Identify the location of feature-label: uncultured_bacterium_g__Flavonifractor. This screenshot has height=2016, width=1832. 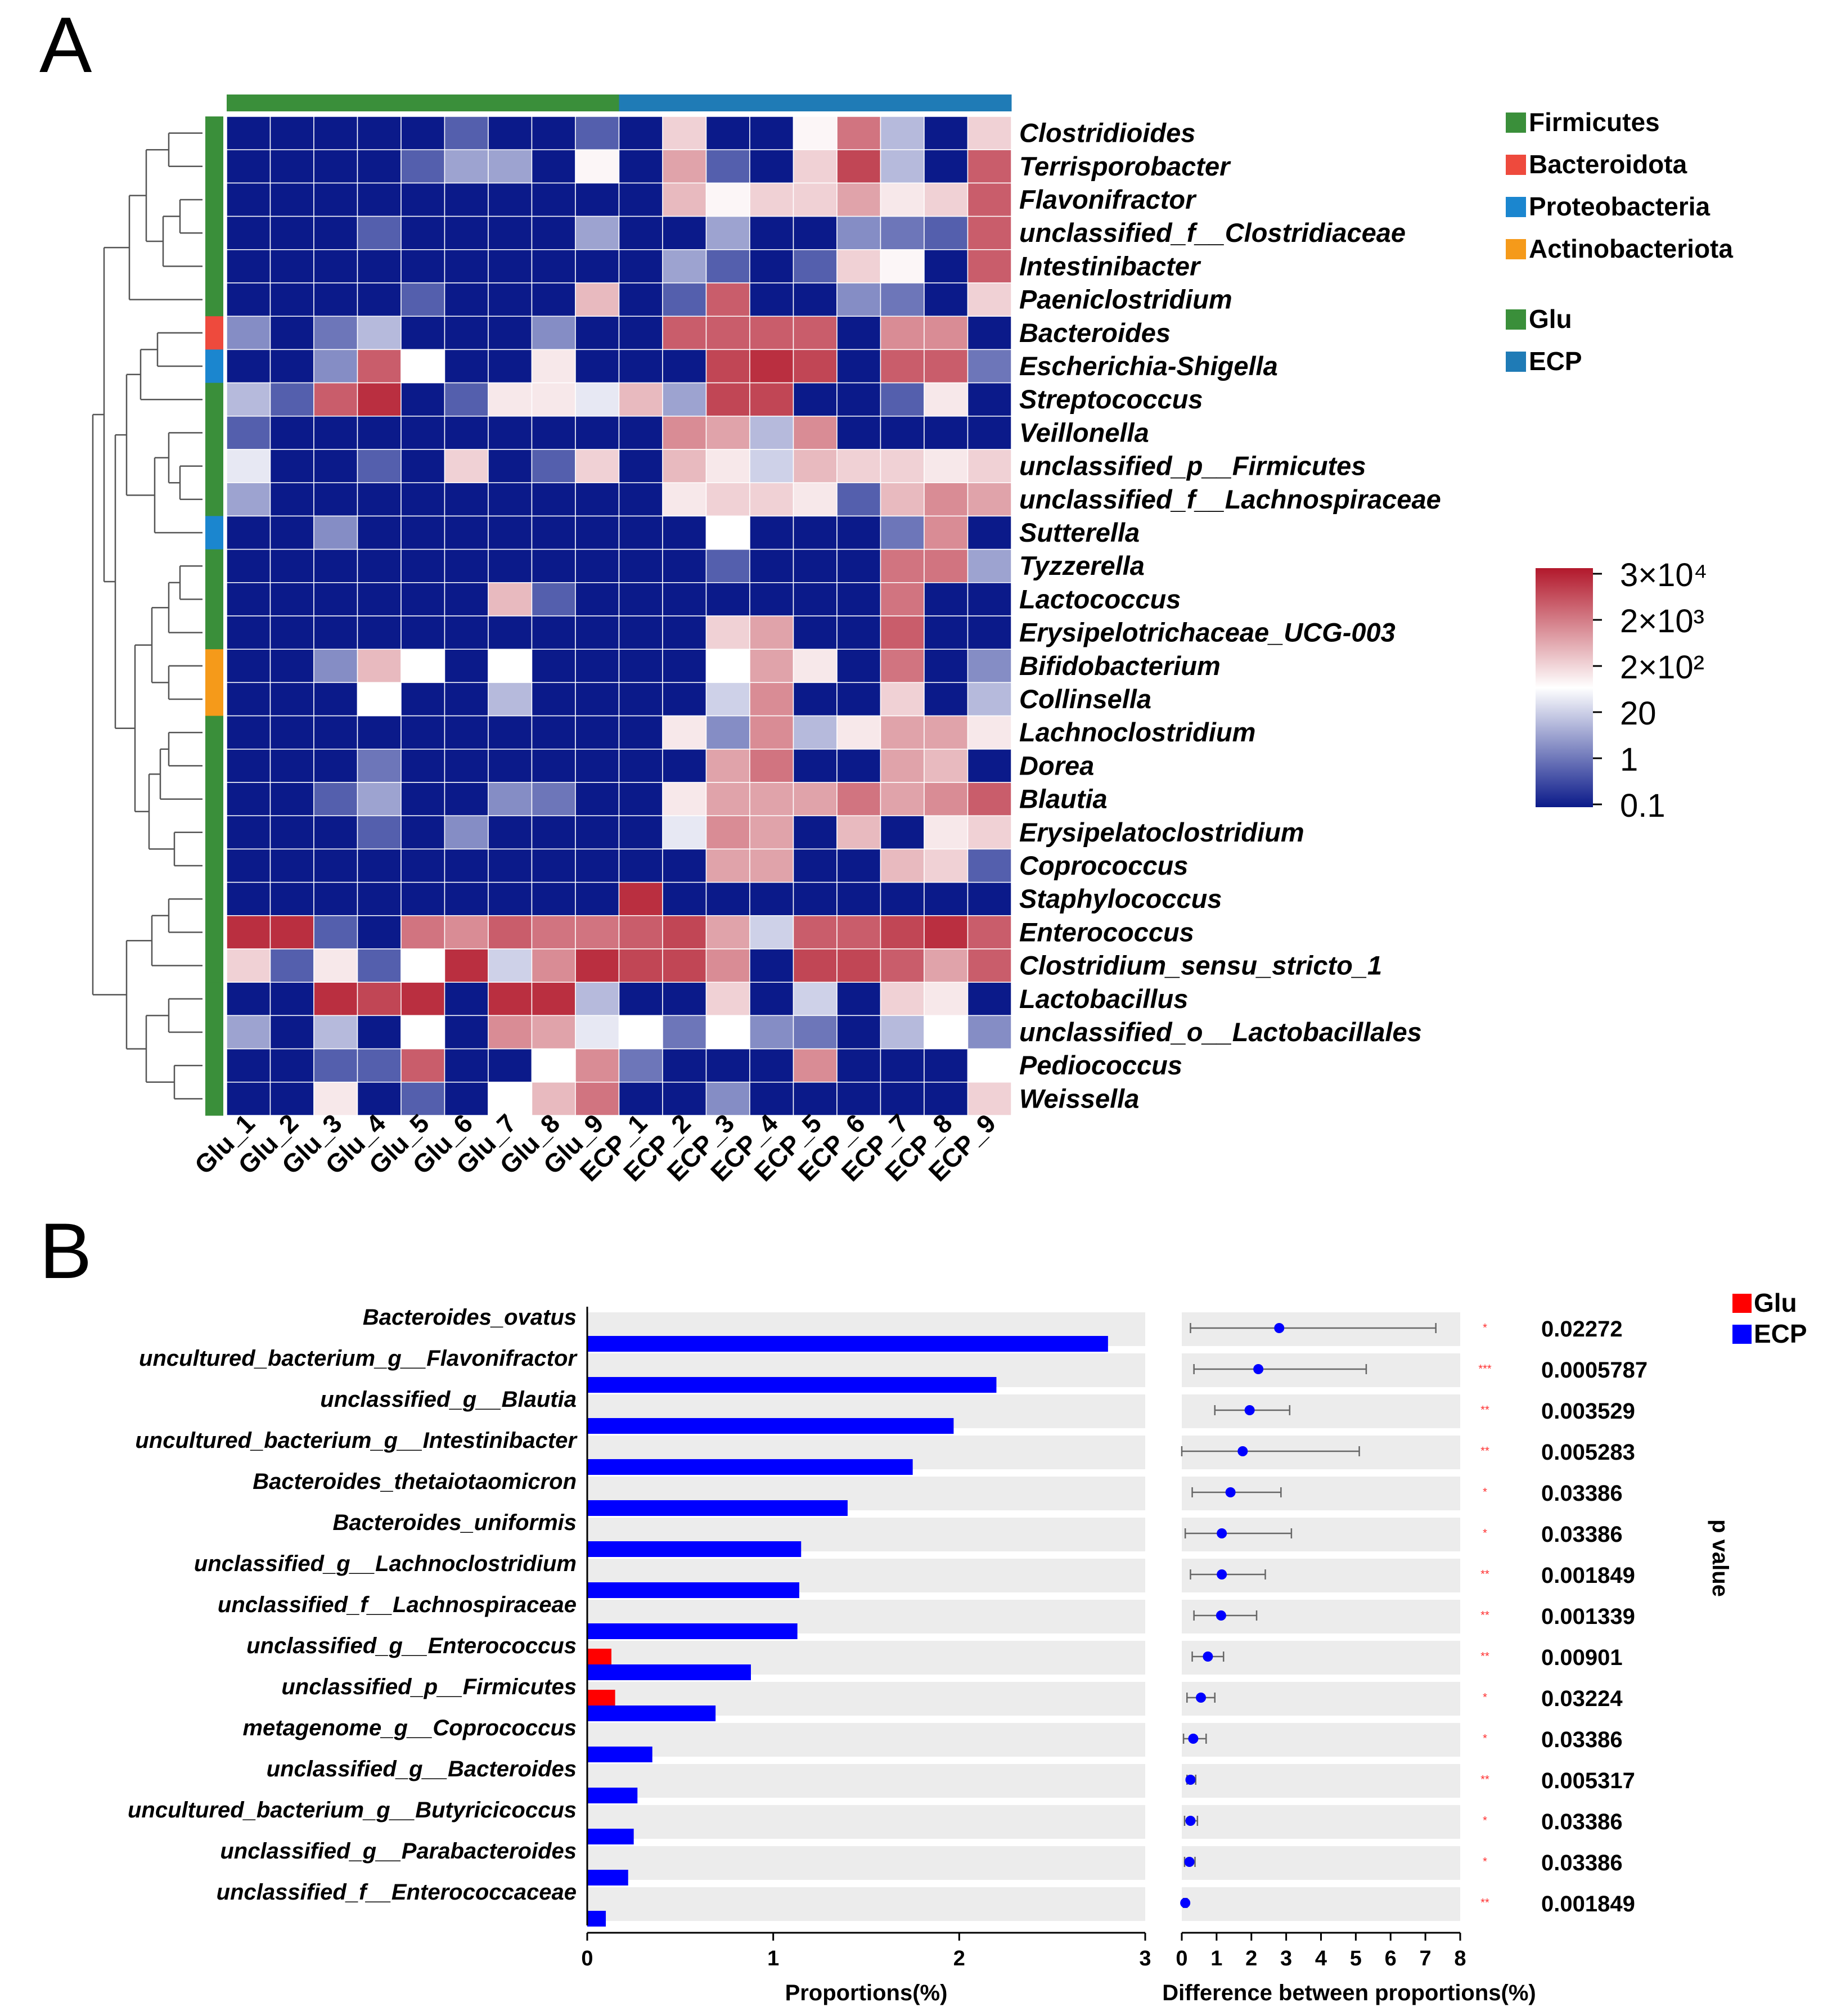
(358, 1358).